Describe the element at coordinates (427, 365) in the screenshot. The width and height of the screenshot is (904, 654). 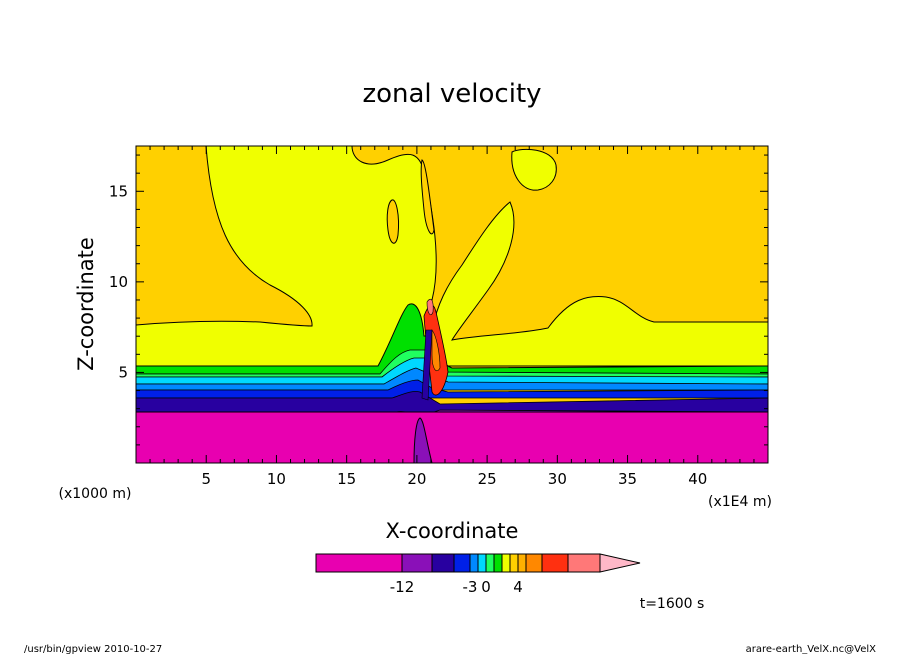
I see `core-dark` at that location.